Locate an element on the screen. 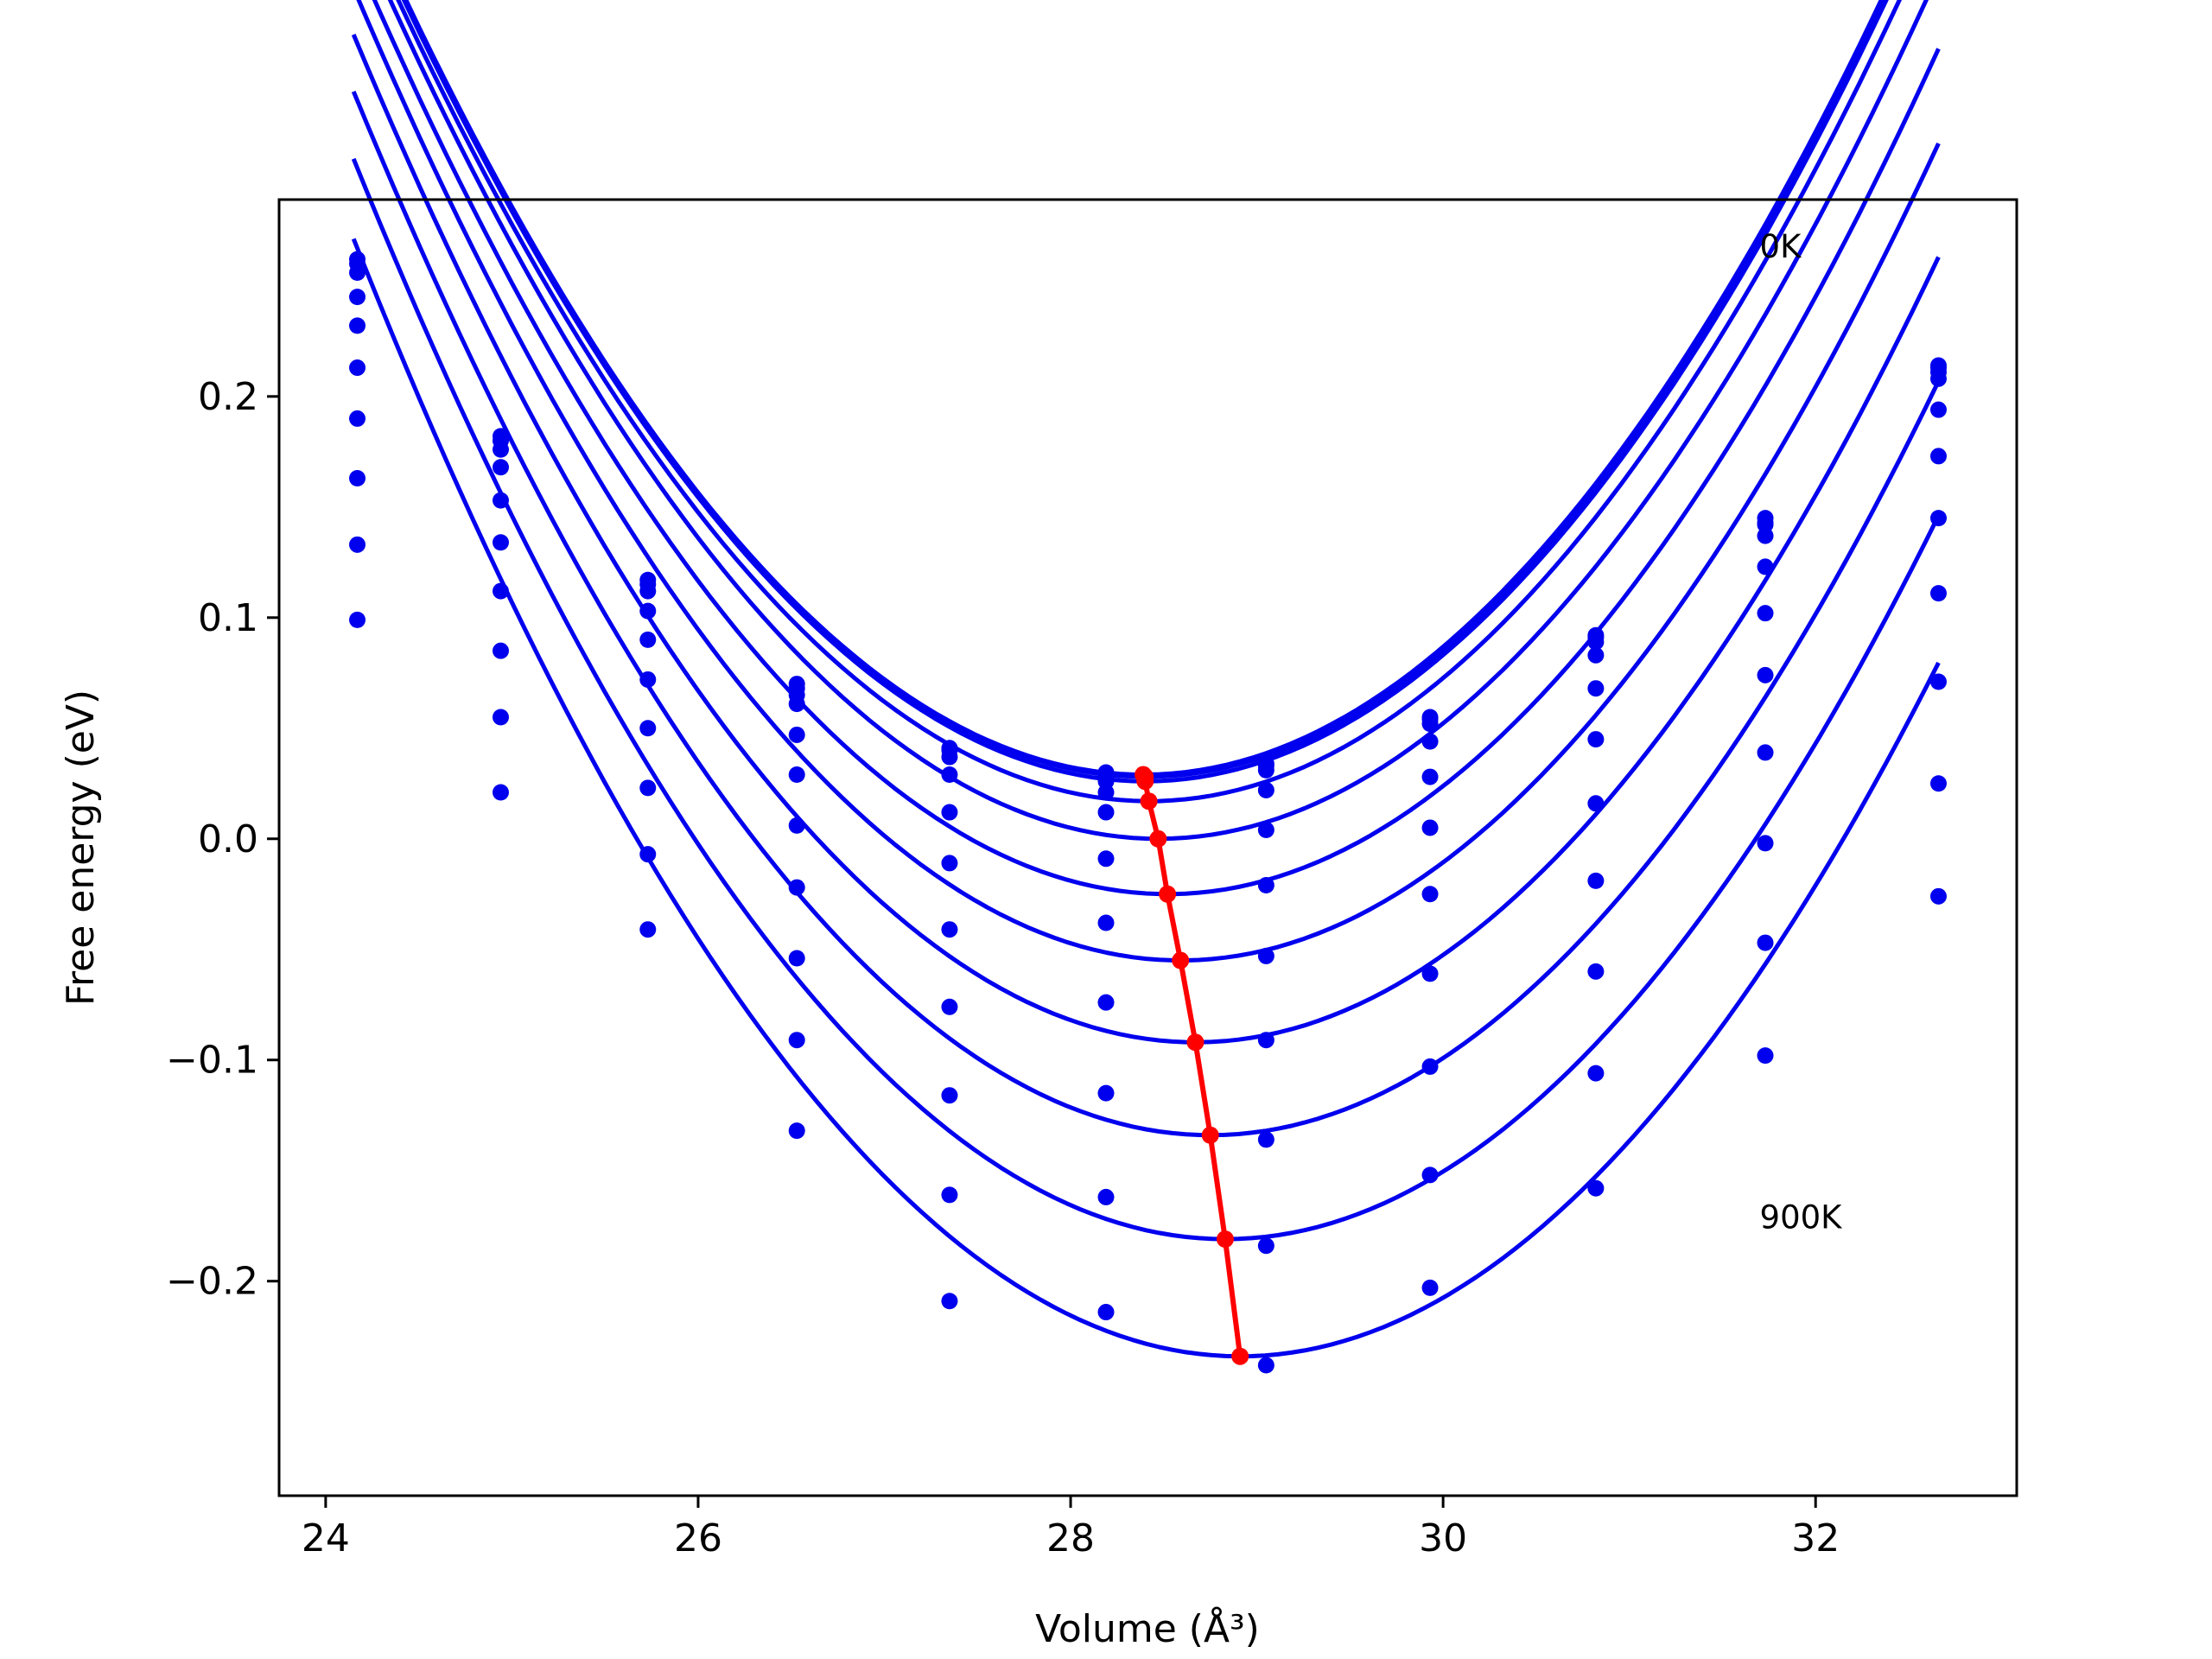 The image size is (2212, 1659). y-tick-label-0.0: 0.0 is located at coordinates (228, 839).